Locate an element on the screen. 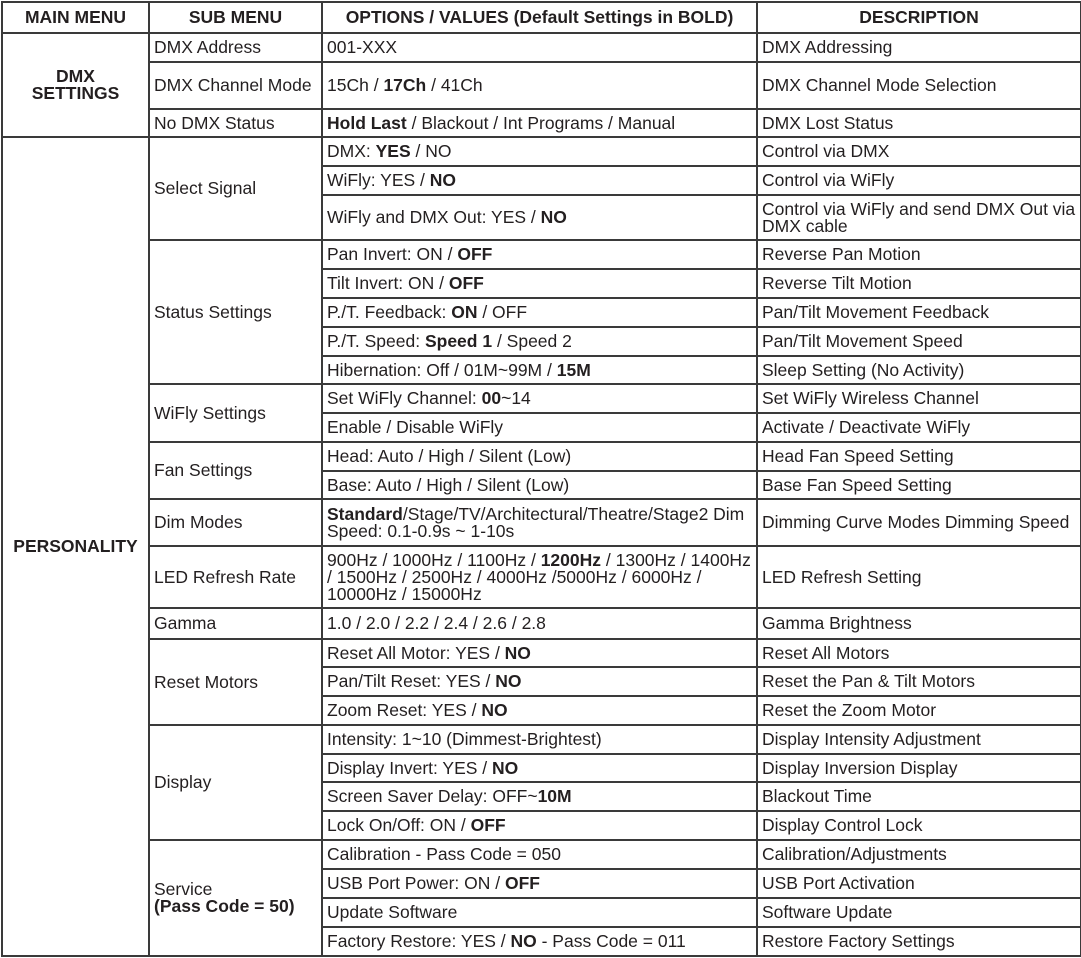 The height and width of the screenshot is (958, 1081). option-cell: WiFly: YES / NO is located at coordinates (539, 180).